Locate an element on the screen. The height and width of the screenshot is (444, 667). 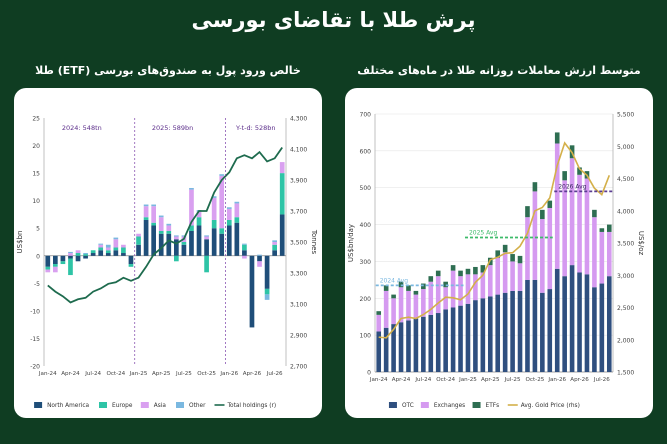
y2-tick-label: 3,100 is located at coordinates (298, 305).